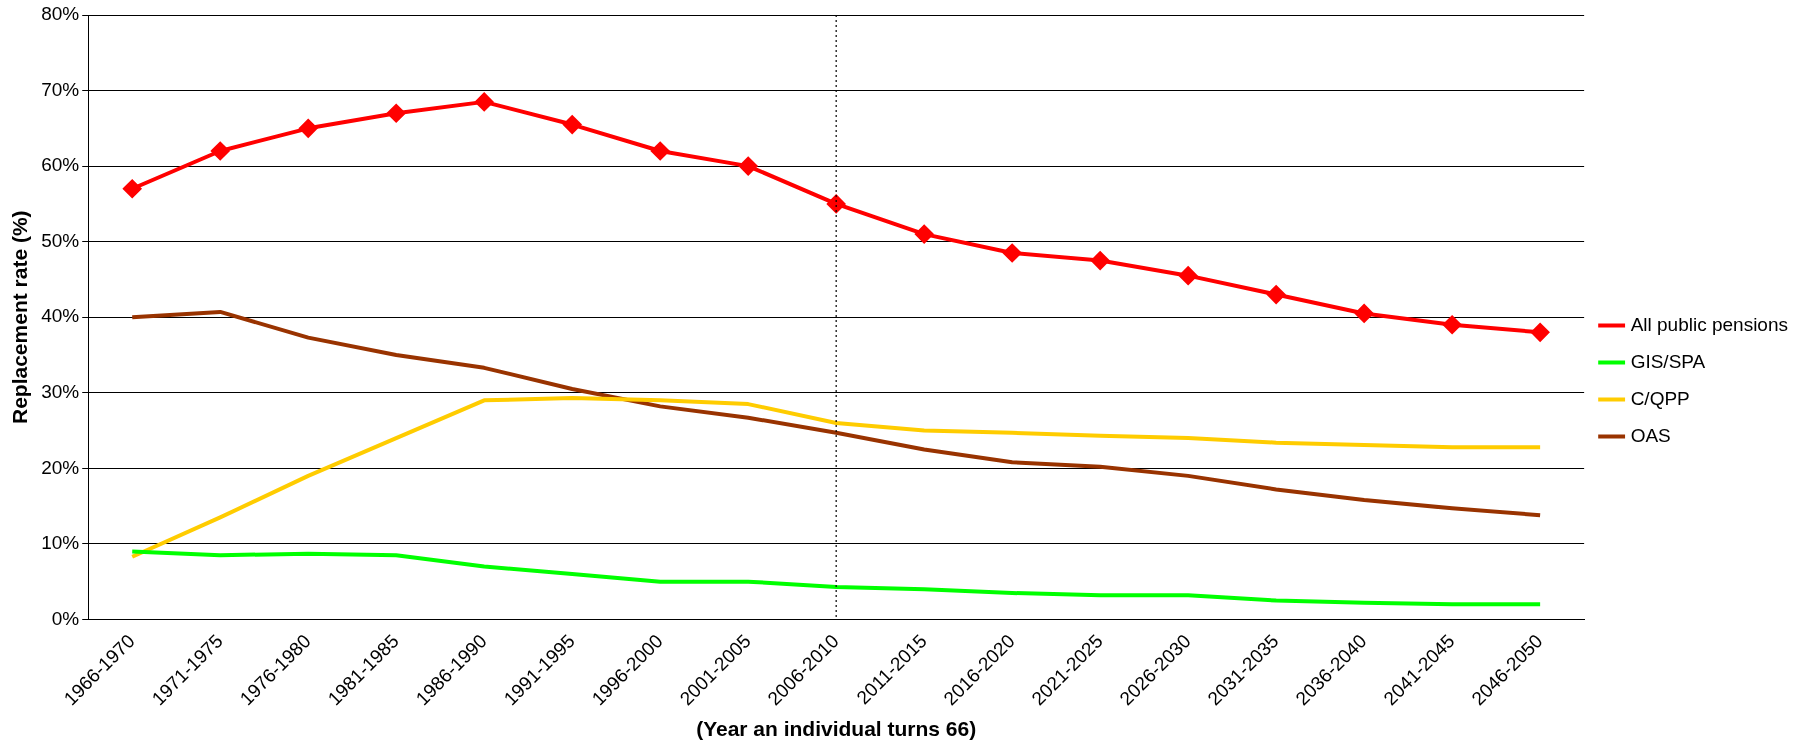 The image size is (1808, 752). Describe the element at coordinates (60, 89) in the screenshot. I see `y-tick-label: 70%` at that location.